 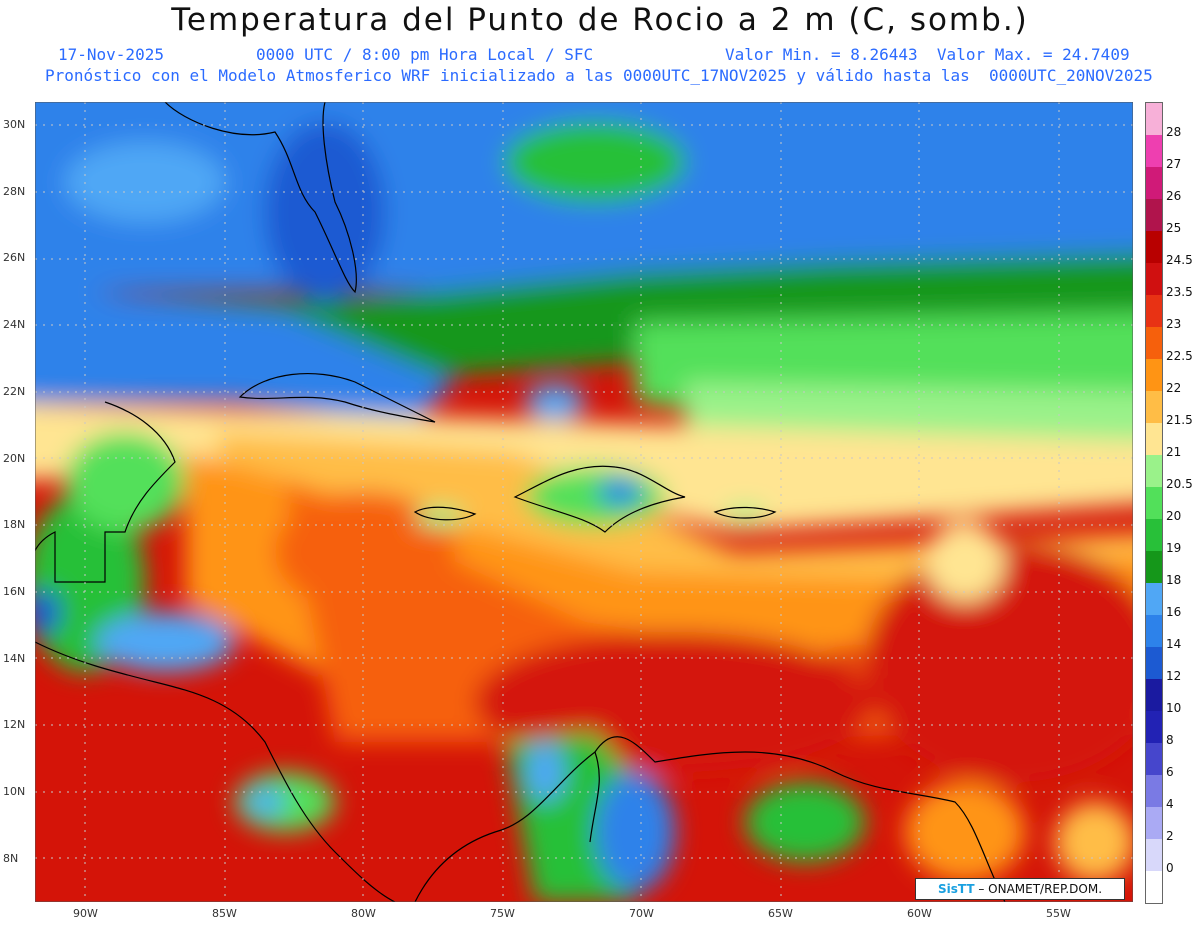 I want to click on lon-label: 75W, so click(x=502, y=913).